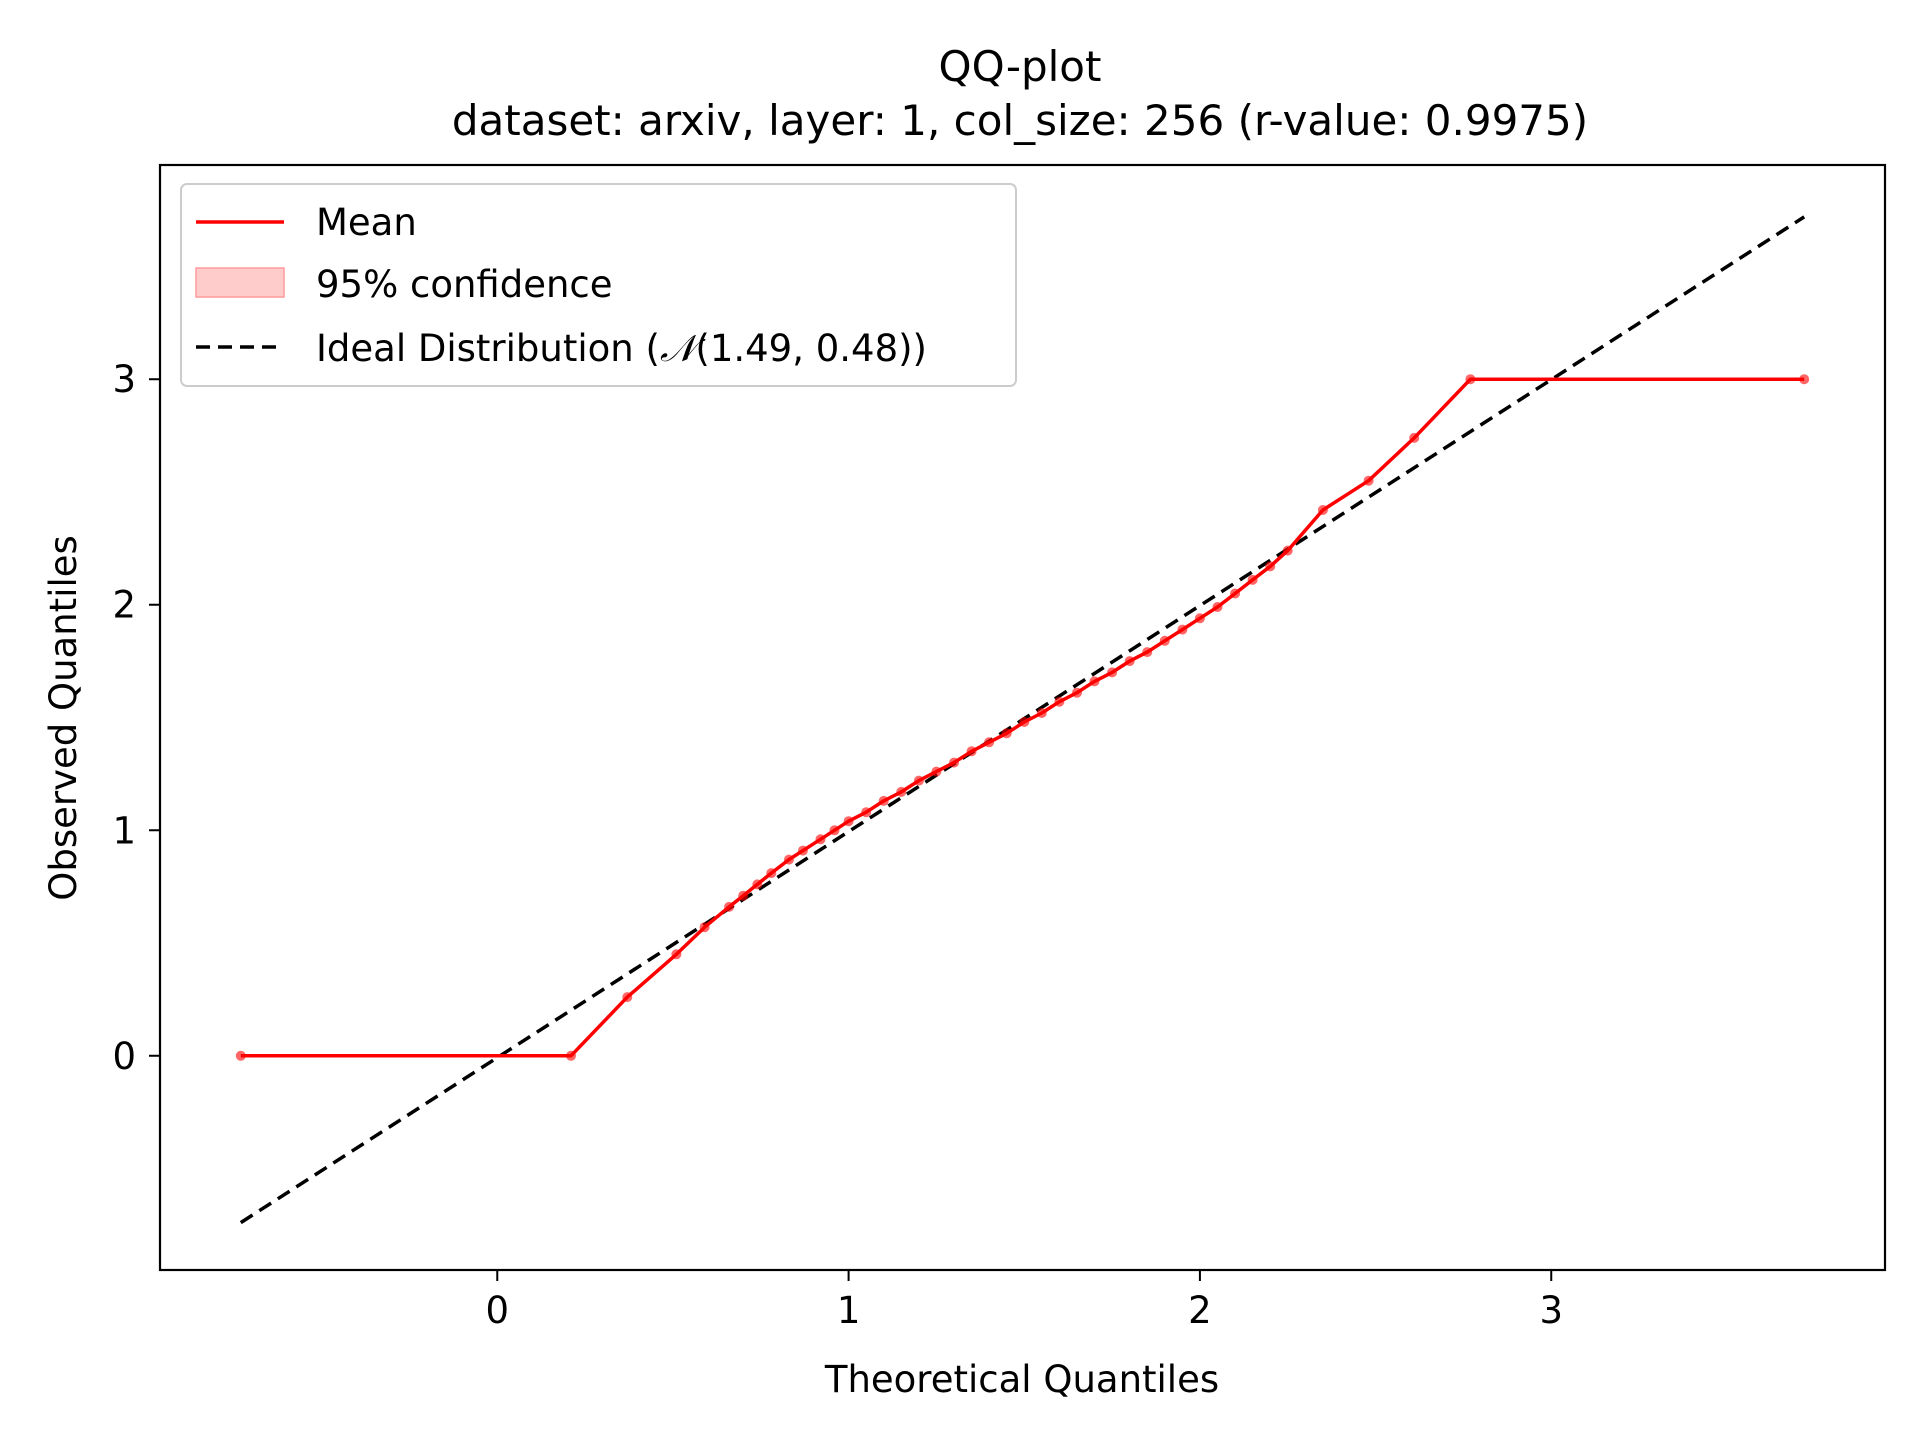 This screenshot has width=1920, height=1440. I want to click on legend-ideal-label: Ideal Distribution (𝒩(1.49, 0.48)), so click(621, 348).